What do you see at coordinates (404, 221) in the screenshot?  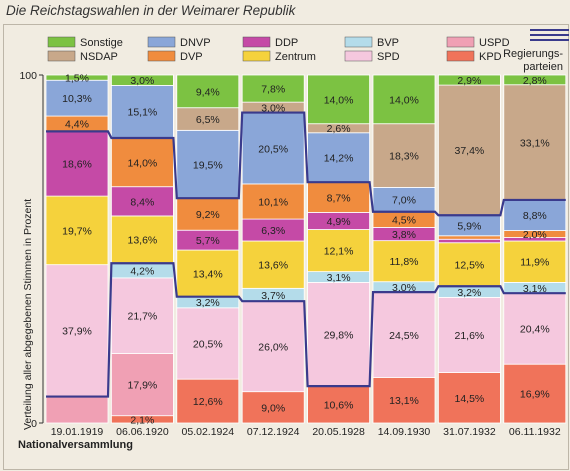 I see `bar-label-dvp-14-09-1930: 4,5%` at bounding box center [404, 221].